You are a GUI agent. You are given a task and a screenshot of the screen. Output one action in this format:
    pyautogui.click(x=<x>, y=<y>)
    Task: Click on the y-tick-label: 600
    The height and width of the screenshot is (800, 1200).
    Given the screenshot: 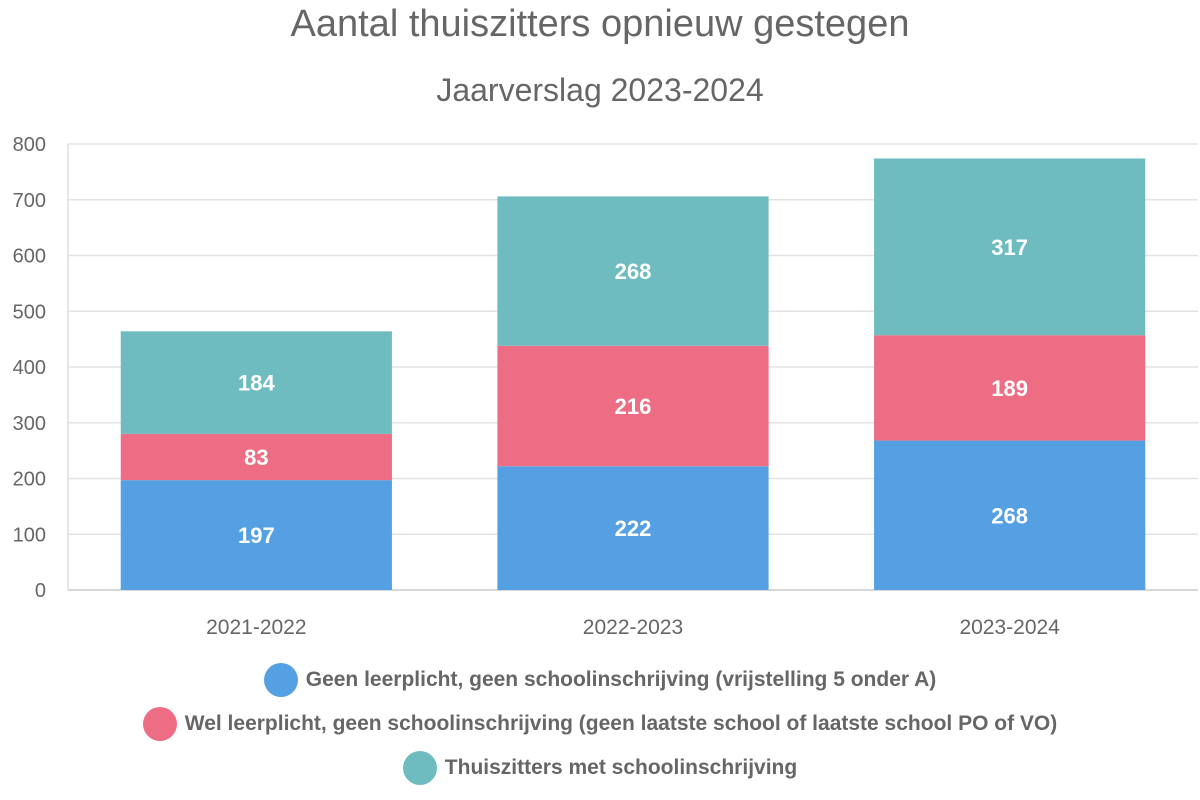 What is the action you would take?
    pyautogui.click(x=29, y=257)
    